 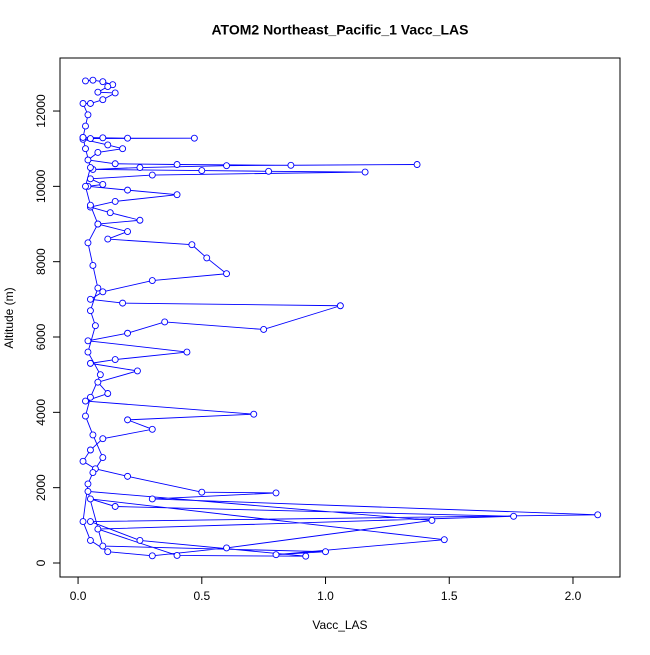 I want to click on y-tick-label: 4000, so click(x=41, y=412).